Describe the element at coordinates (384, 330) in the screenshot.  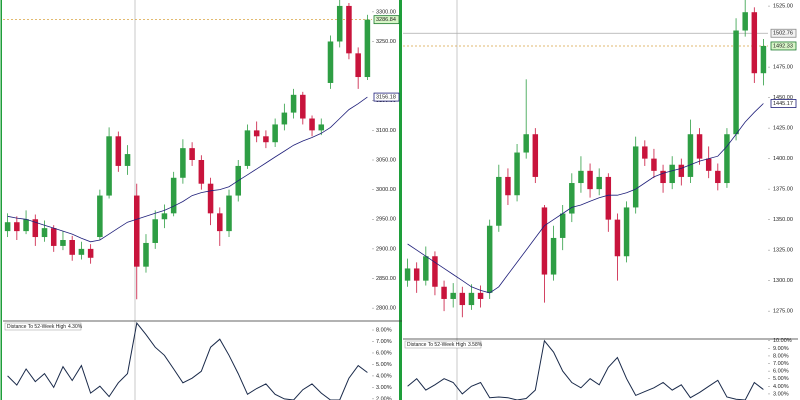
I see `indicator-y-tick-label: 8.00%` at that location.